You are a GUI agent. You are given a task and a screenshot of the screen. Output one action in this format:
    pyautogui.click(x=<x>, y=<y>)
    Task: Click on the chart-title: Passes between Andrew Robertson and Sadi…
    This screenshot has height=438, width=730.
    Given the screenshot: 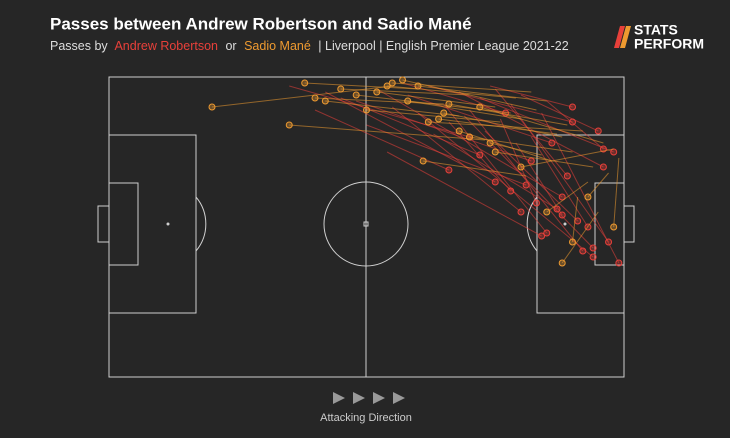 What is the action you would take?
    pyautogui.click(x=261, y=23)
    